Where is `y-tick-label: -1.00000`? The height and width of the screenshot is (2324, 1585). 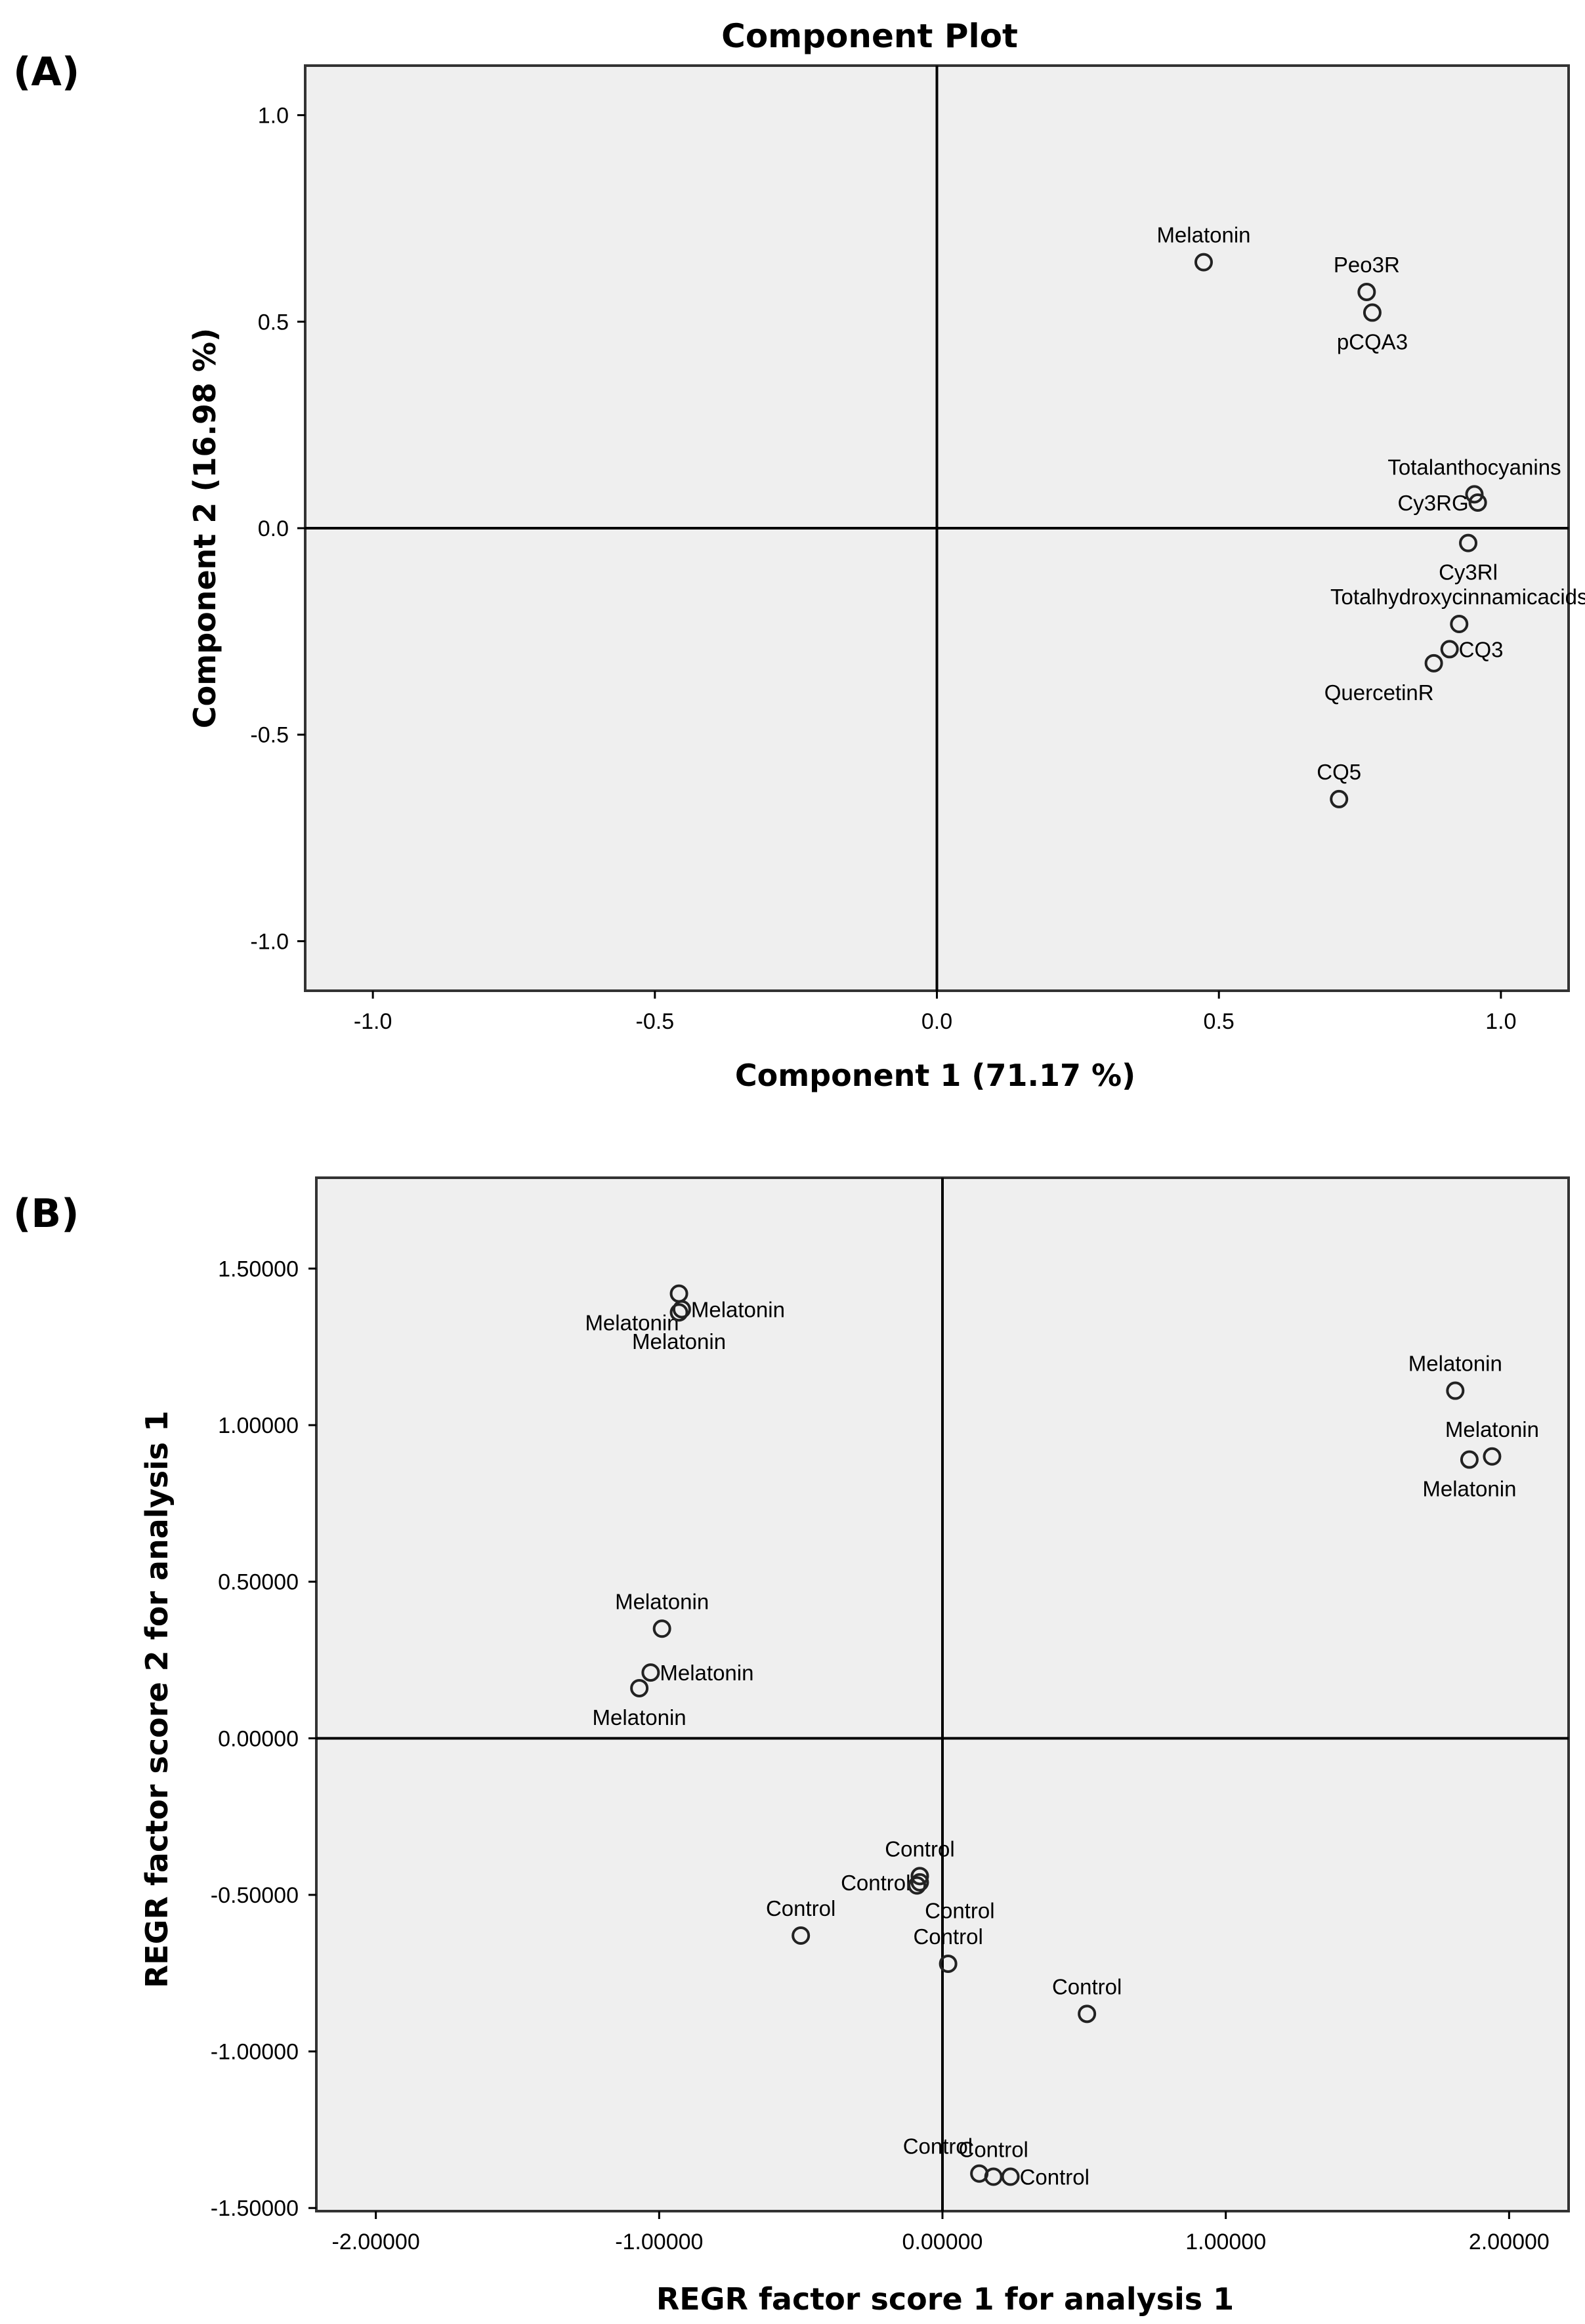
y-tick-label: -1.00000 is located at coordinates (255, 2052).